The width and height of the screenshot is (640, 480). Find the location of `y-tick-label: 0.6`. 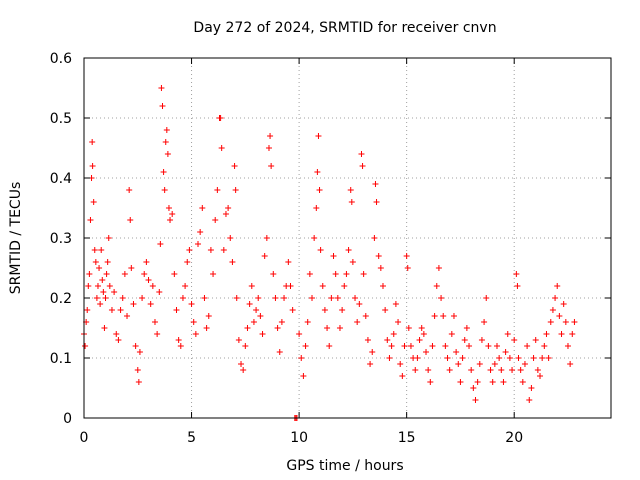

y-tick-label: 0.6 is located at coordinates (61, 59).